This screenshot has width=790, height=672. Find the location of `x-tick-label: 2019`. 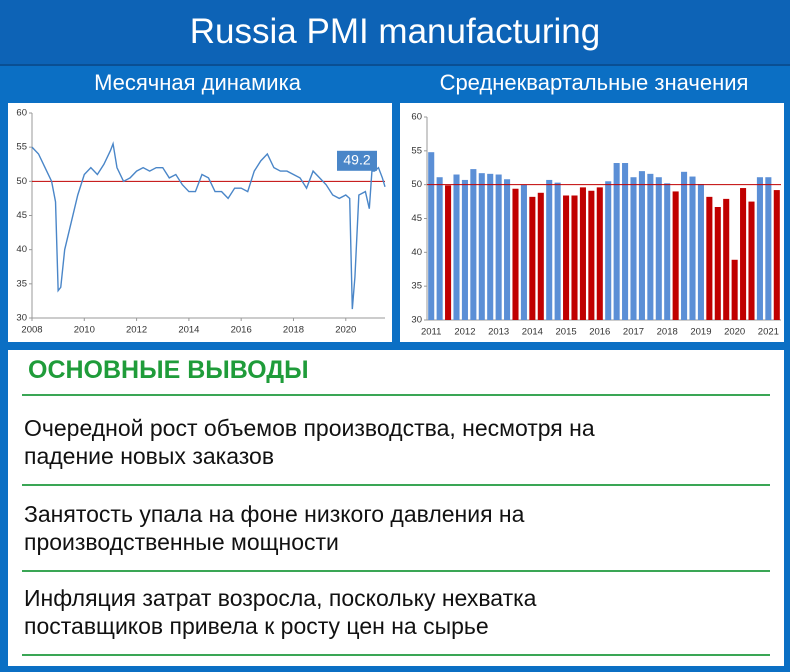

x-tick-label: 2019 is located at coordinates (700, 332).